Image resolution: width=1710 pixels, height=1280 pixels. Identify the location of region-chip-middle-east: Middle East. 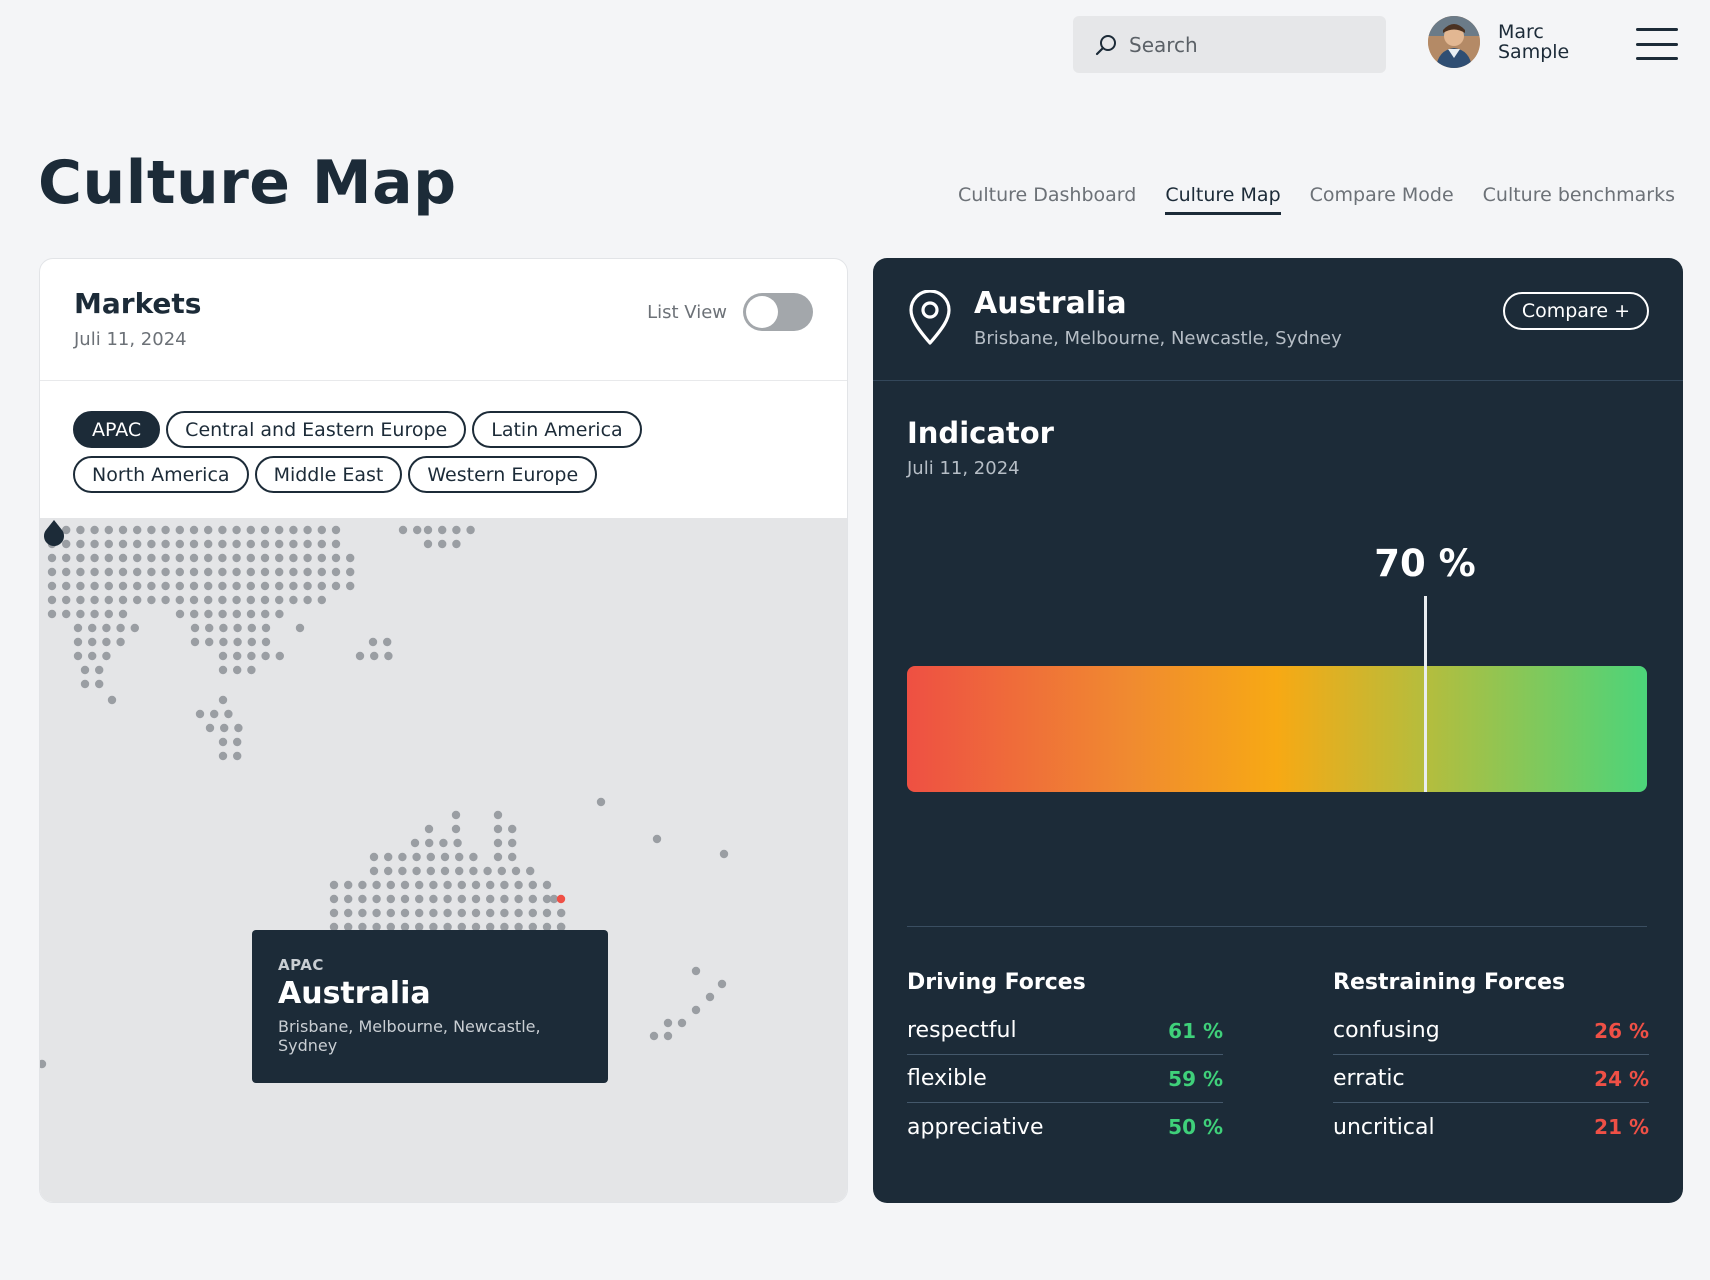
(328, 474).